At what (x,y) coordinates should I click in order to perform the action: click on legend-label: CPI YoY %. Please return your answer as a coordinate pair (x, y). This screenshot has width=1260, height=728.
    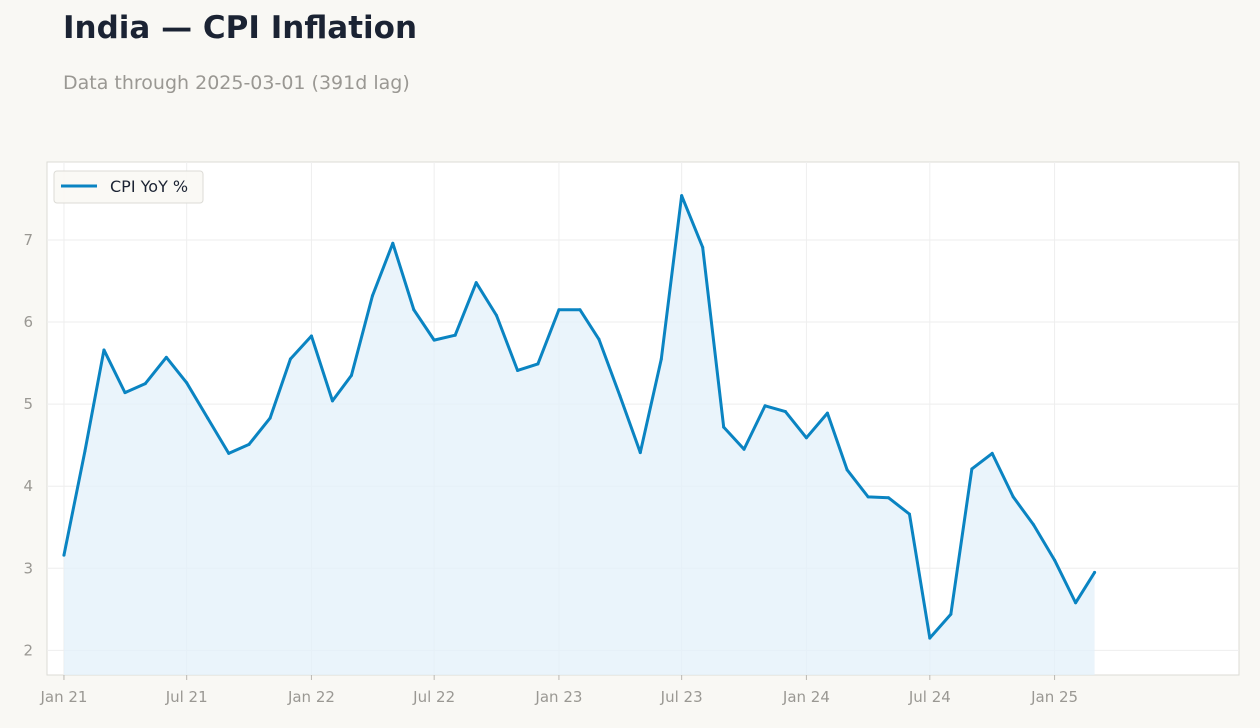
    Looking at the image, I should click on (149, 186).